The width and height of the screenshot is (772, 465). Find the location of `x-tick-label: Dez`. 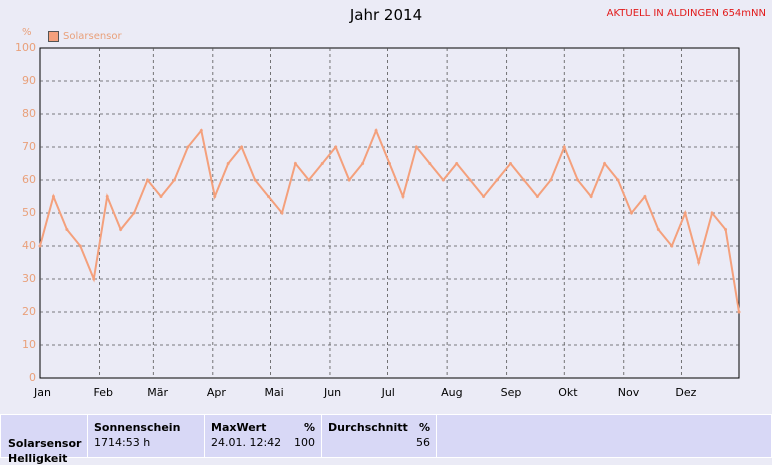

x-tick-label: Dez is located at coordinates (686, 392).